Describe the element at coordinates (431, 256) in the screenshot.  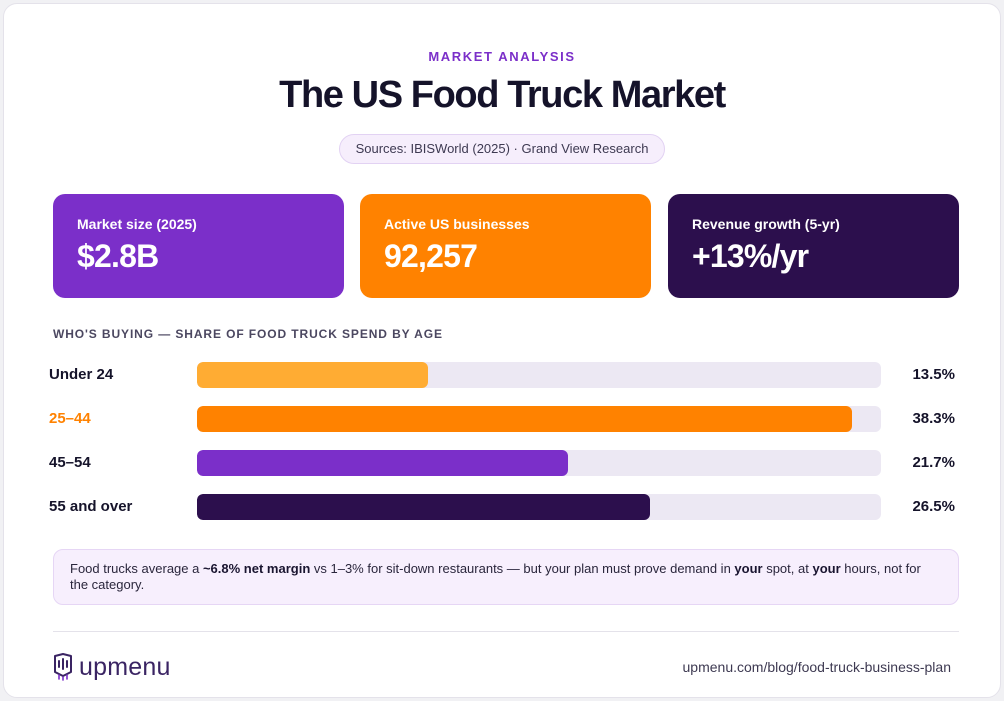
I see `stat-value: 92,257` at that location.